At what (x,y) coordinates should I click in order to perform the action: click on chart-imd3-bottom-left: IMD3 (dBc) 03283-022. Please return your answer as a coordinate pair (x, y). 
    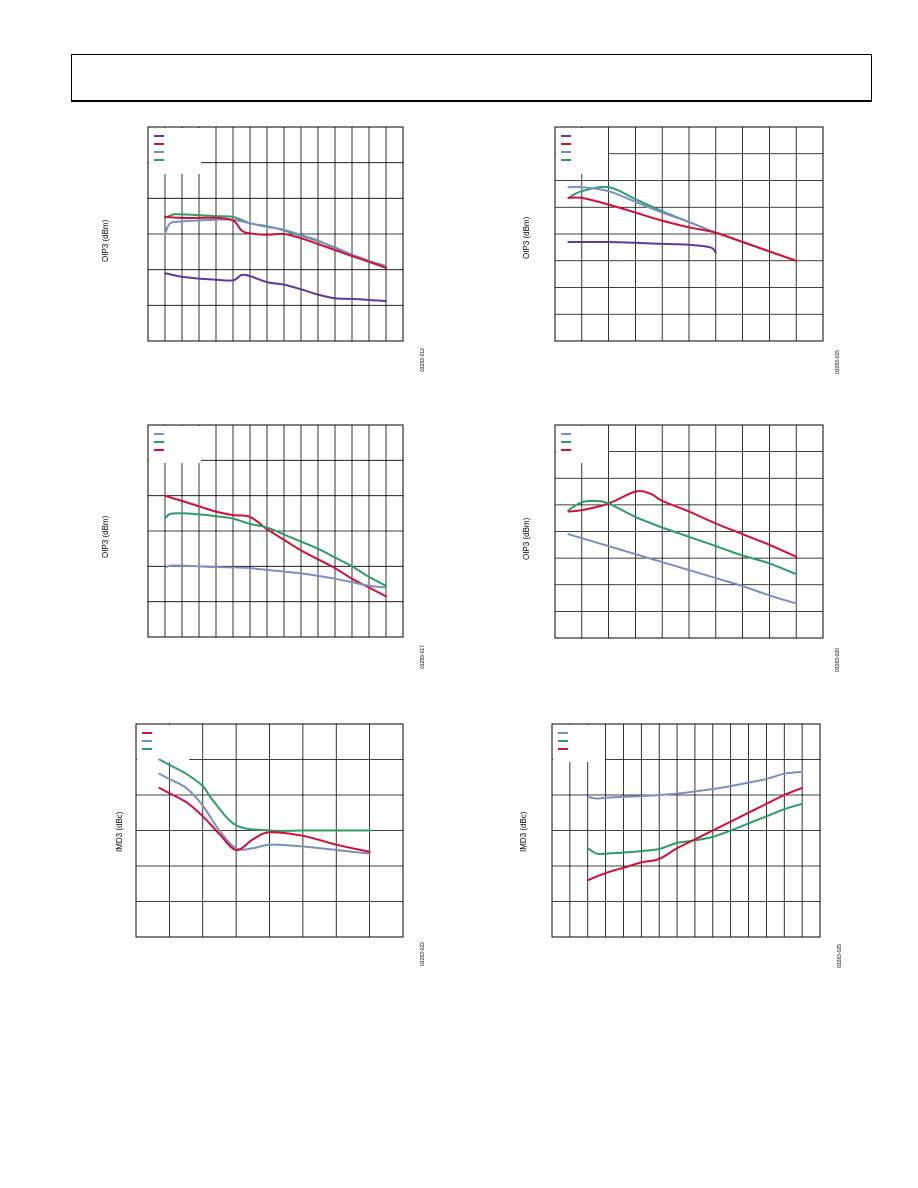
    Looking at the image, I should click on (229, 850).